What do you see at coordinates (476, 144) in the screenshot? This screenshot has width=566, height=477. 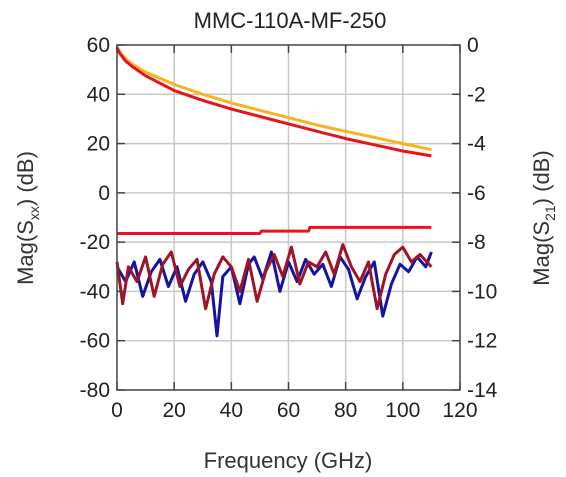 I see `y-right-tick-label: -4` at bounding box center [476, 144].